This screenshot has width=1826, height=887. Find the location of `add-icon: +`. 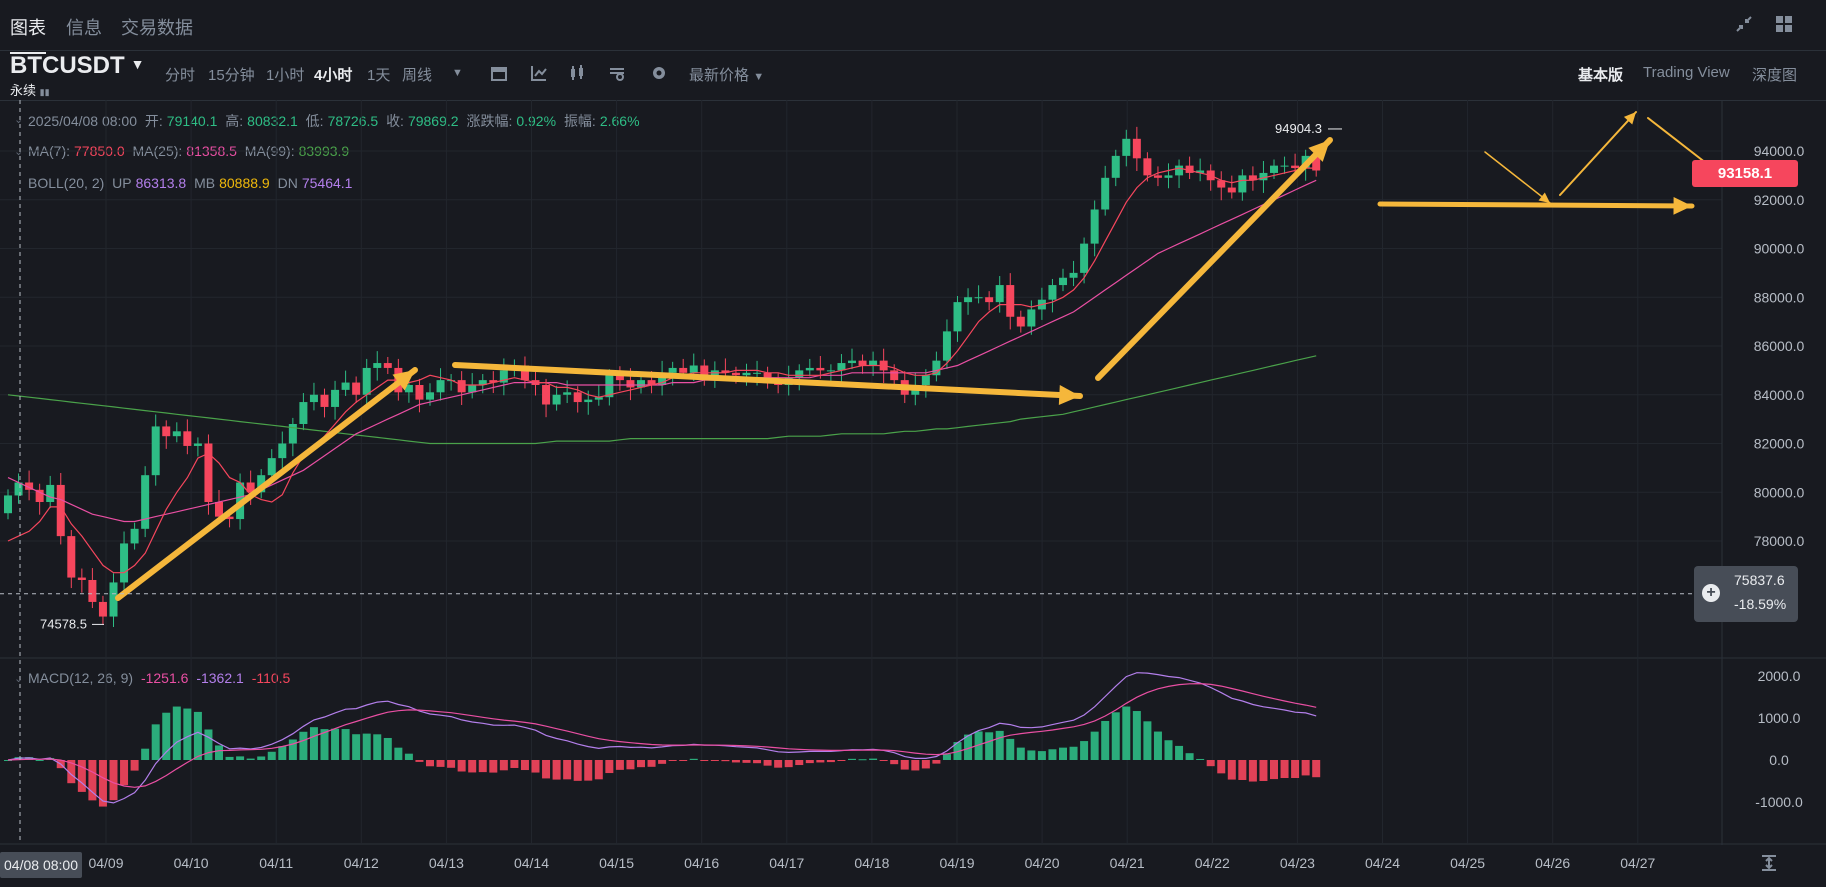

add-icon: + is located at coordinates (1711, 593).